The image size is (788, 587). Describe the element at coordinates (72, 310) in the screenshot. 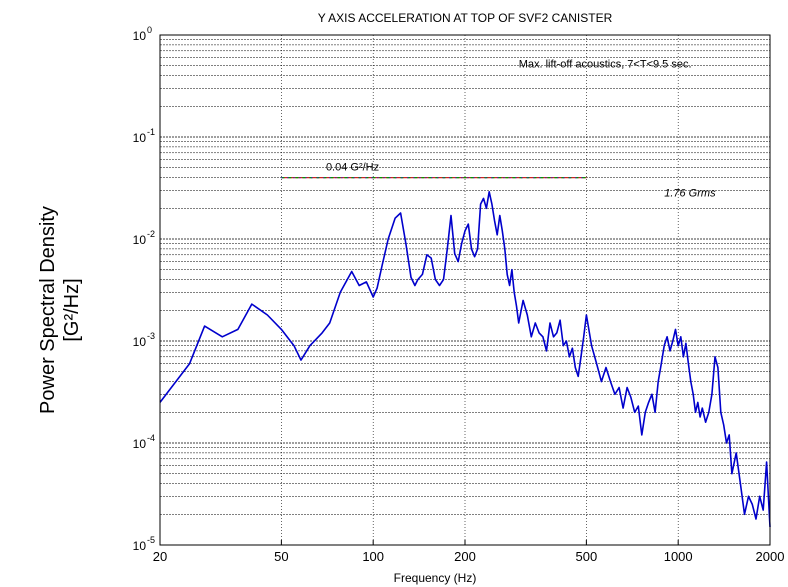

I see `y-axis-label-line2: [G²/Hz]` at that location.